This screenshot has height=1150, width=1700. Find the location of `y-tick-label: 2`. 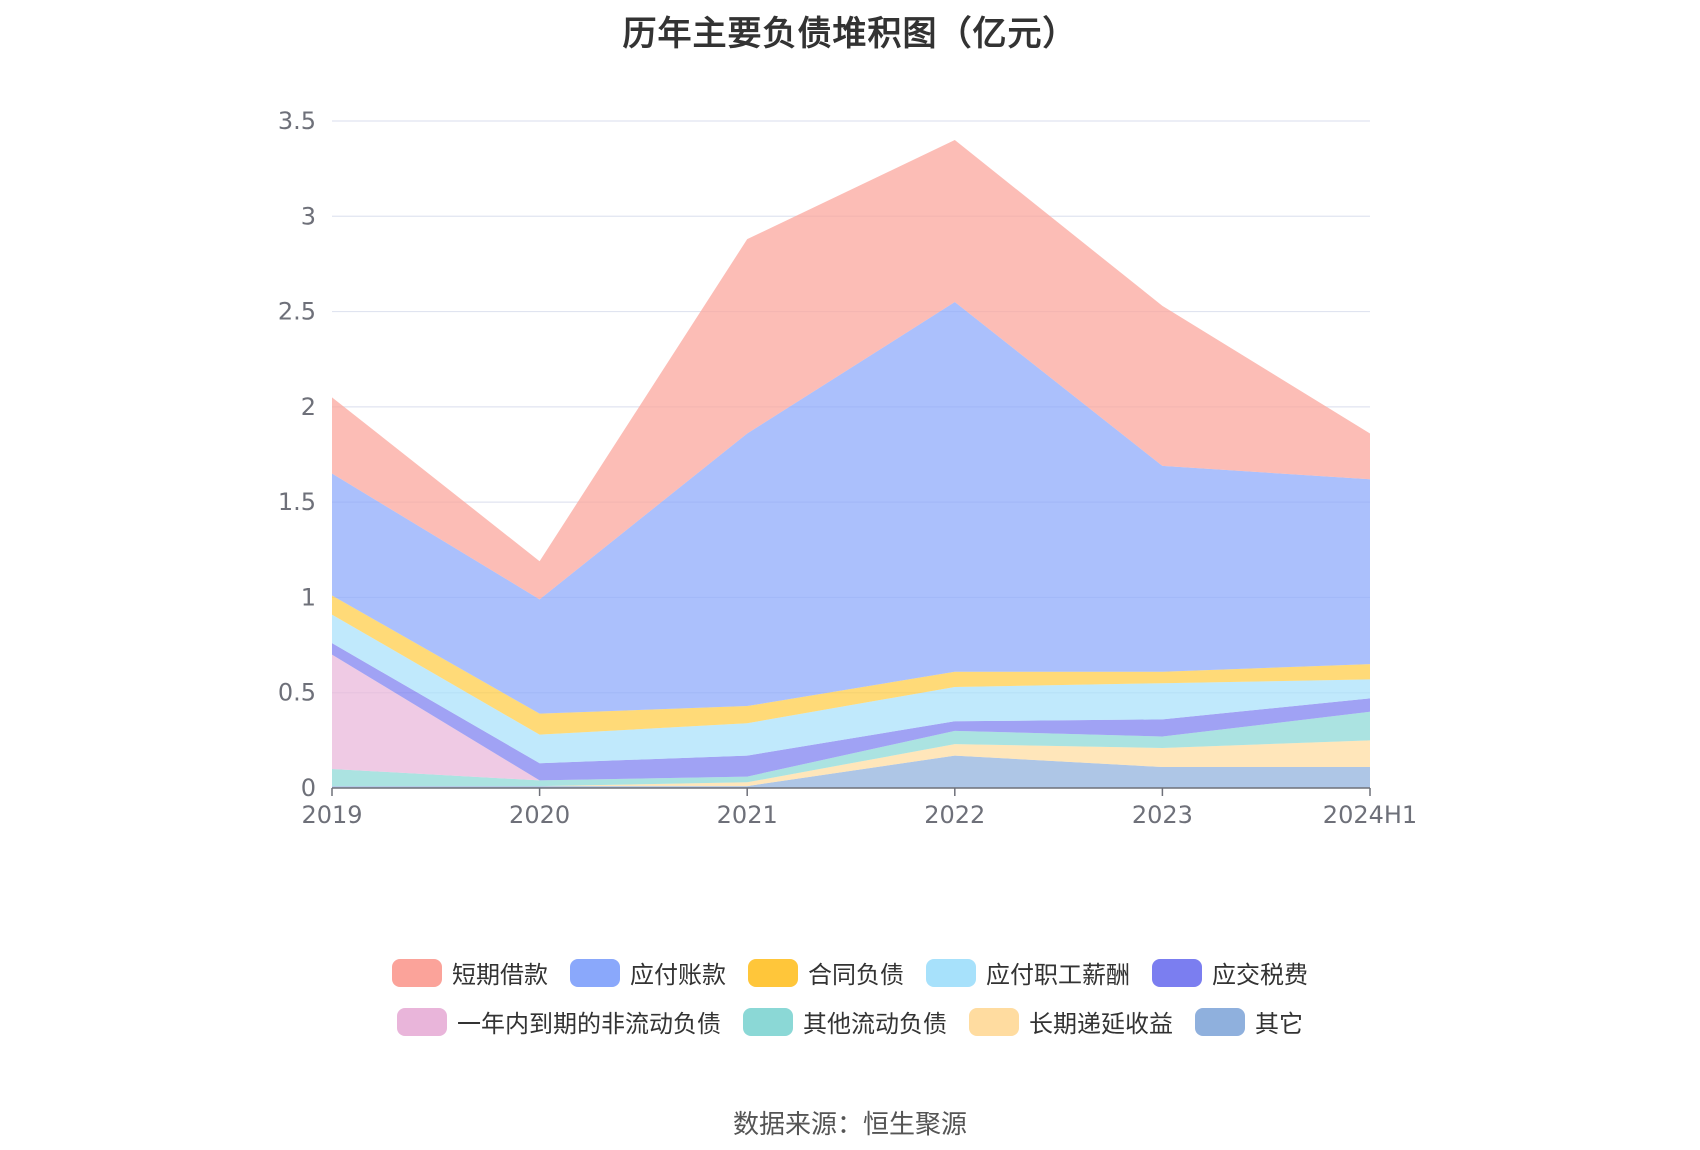

y-tick-label: 2 is located at coordinates (308, 407).